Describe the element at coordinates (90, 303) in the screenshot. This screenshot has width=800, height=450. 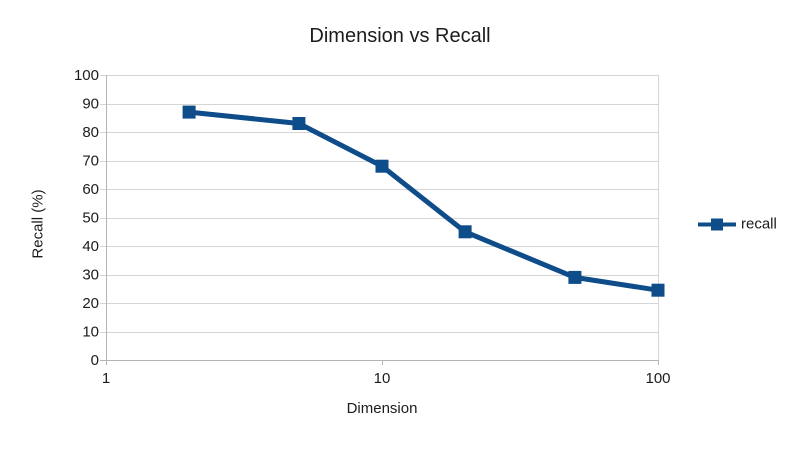
I see `y-tick-label: 20` at that location.